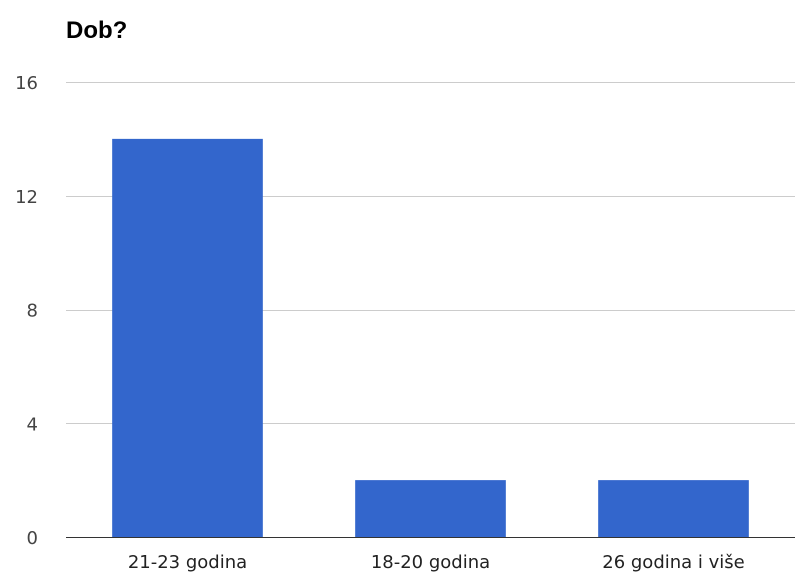  I want to click on y-axis-ticks: 0 4 8 12 16, so click(26, 311).